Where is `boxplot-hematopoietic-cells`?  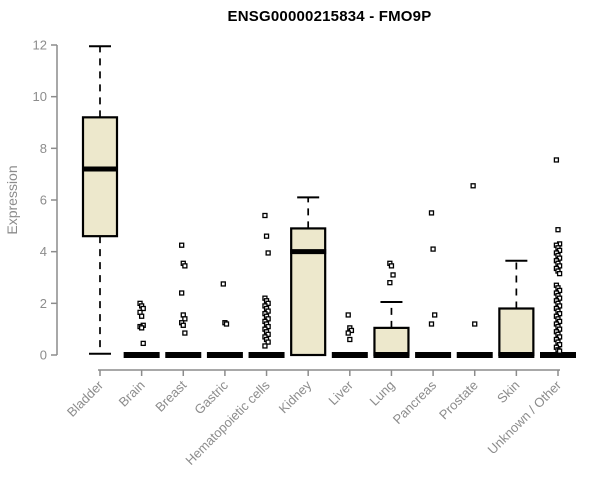
boxplot-hematopoietic-cells is located at coordinates (266, 285).